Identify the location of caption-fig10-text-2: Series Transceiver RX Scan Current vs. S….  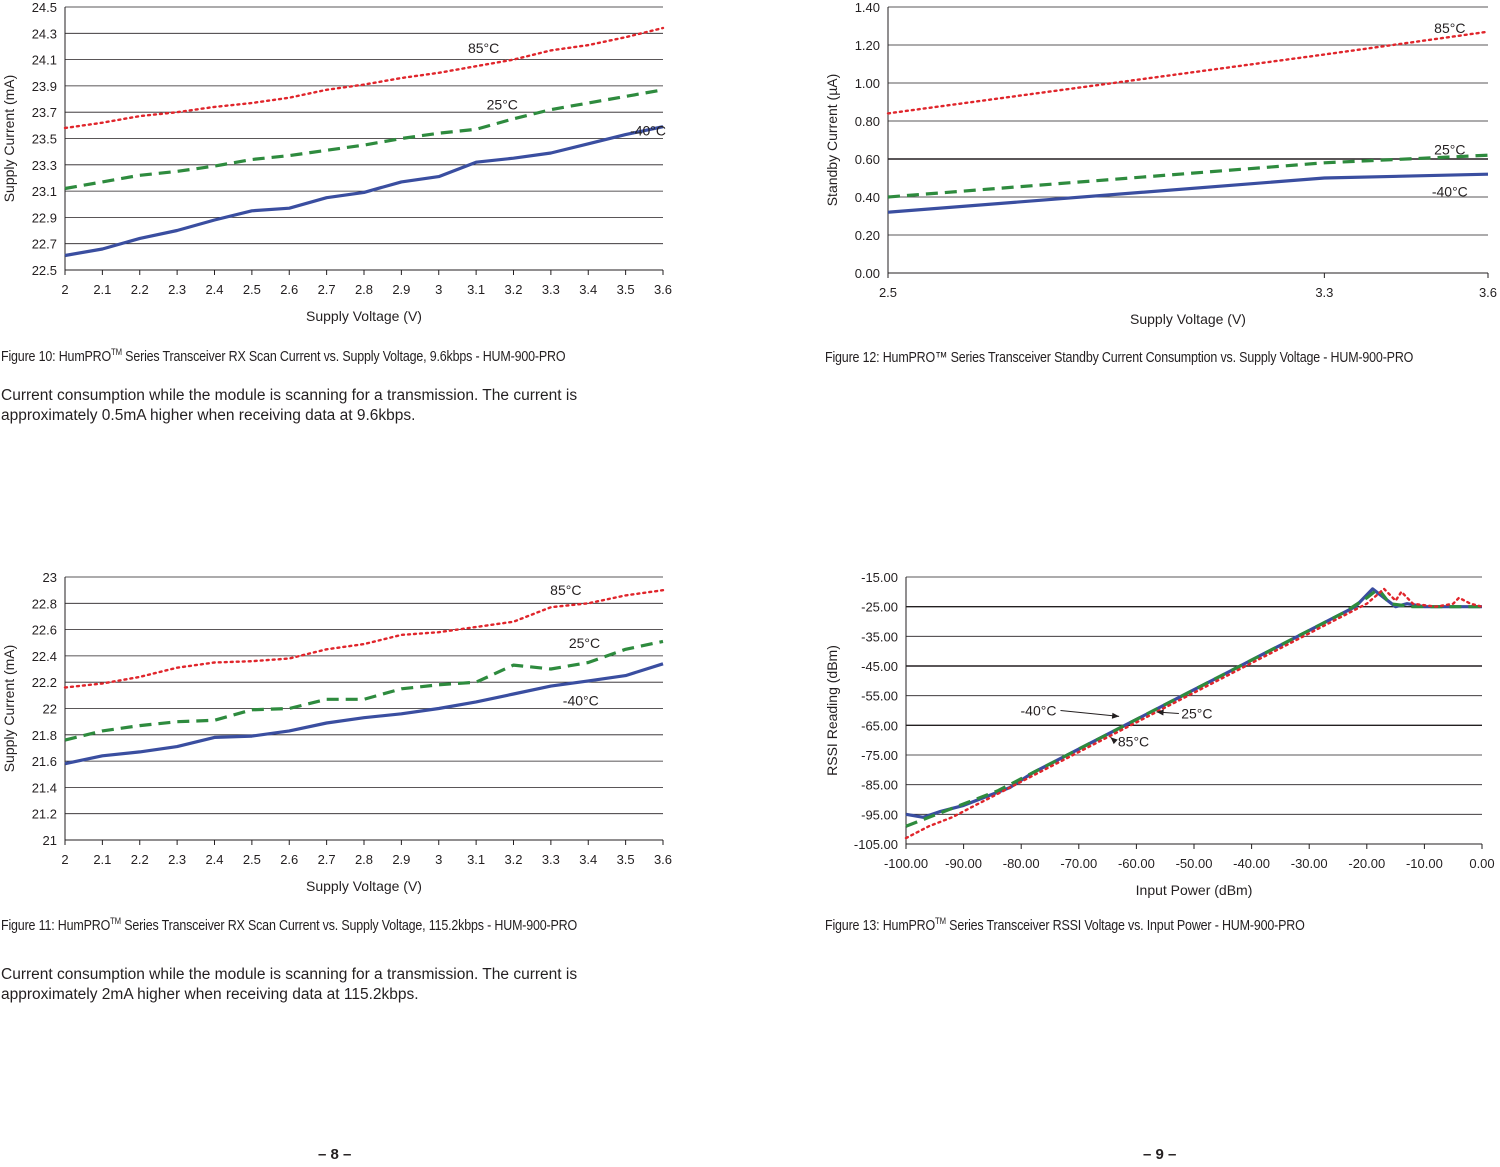
(343, 356).